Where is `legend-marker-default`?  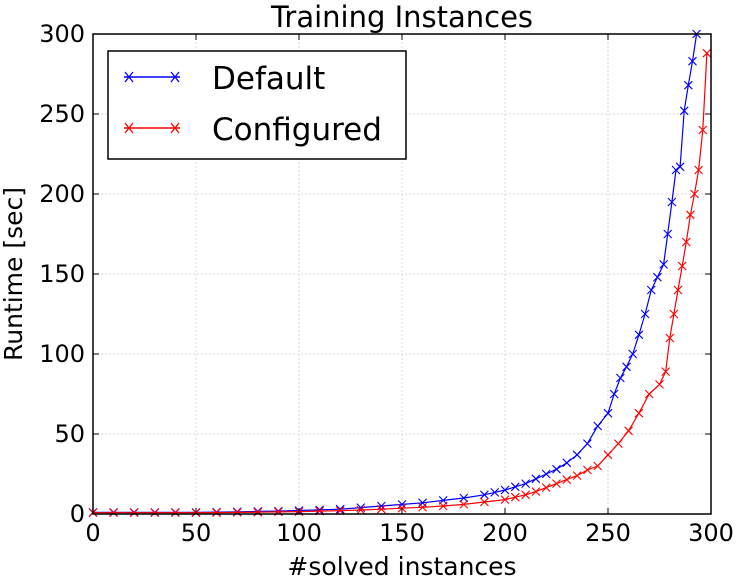 legend-marker-default is located at coordinates (152, 77).